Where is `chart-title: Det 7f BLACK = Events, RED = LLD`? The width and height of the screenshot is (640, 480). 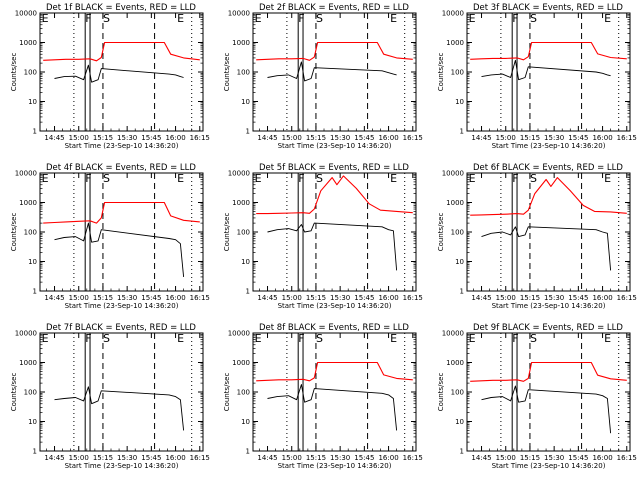
chart-title: Det 7f BLACK = Events, RED = LLD is located at coordinates (121, 328).